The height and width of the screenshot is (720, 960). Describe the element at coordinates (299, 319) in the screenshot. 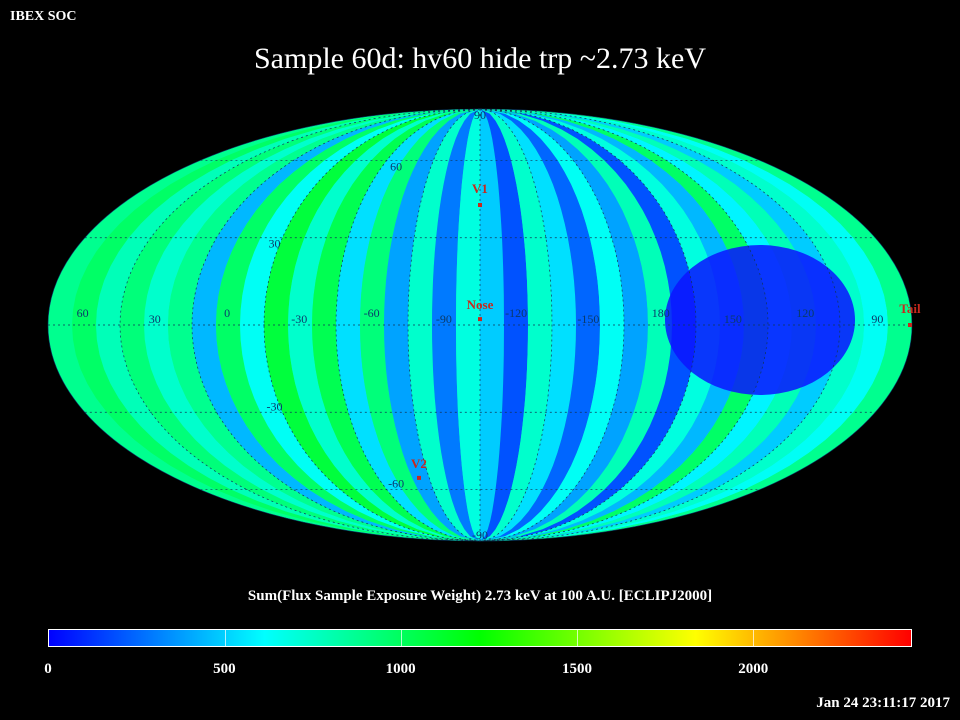

I see `longitude-label: -30` at that location.